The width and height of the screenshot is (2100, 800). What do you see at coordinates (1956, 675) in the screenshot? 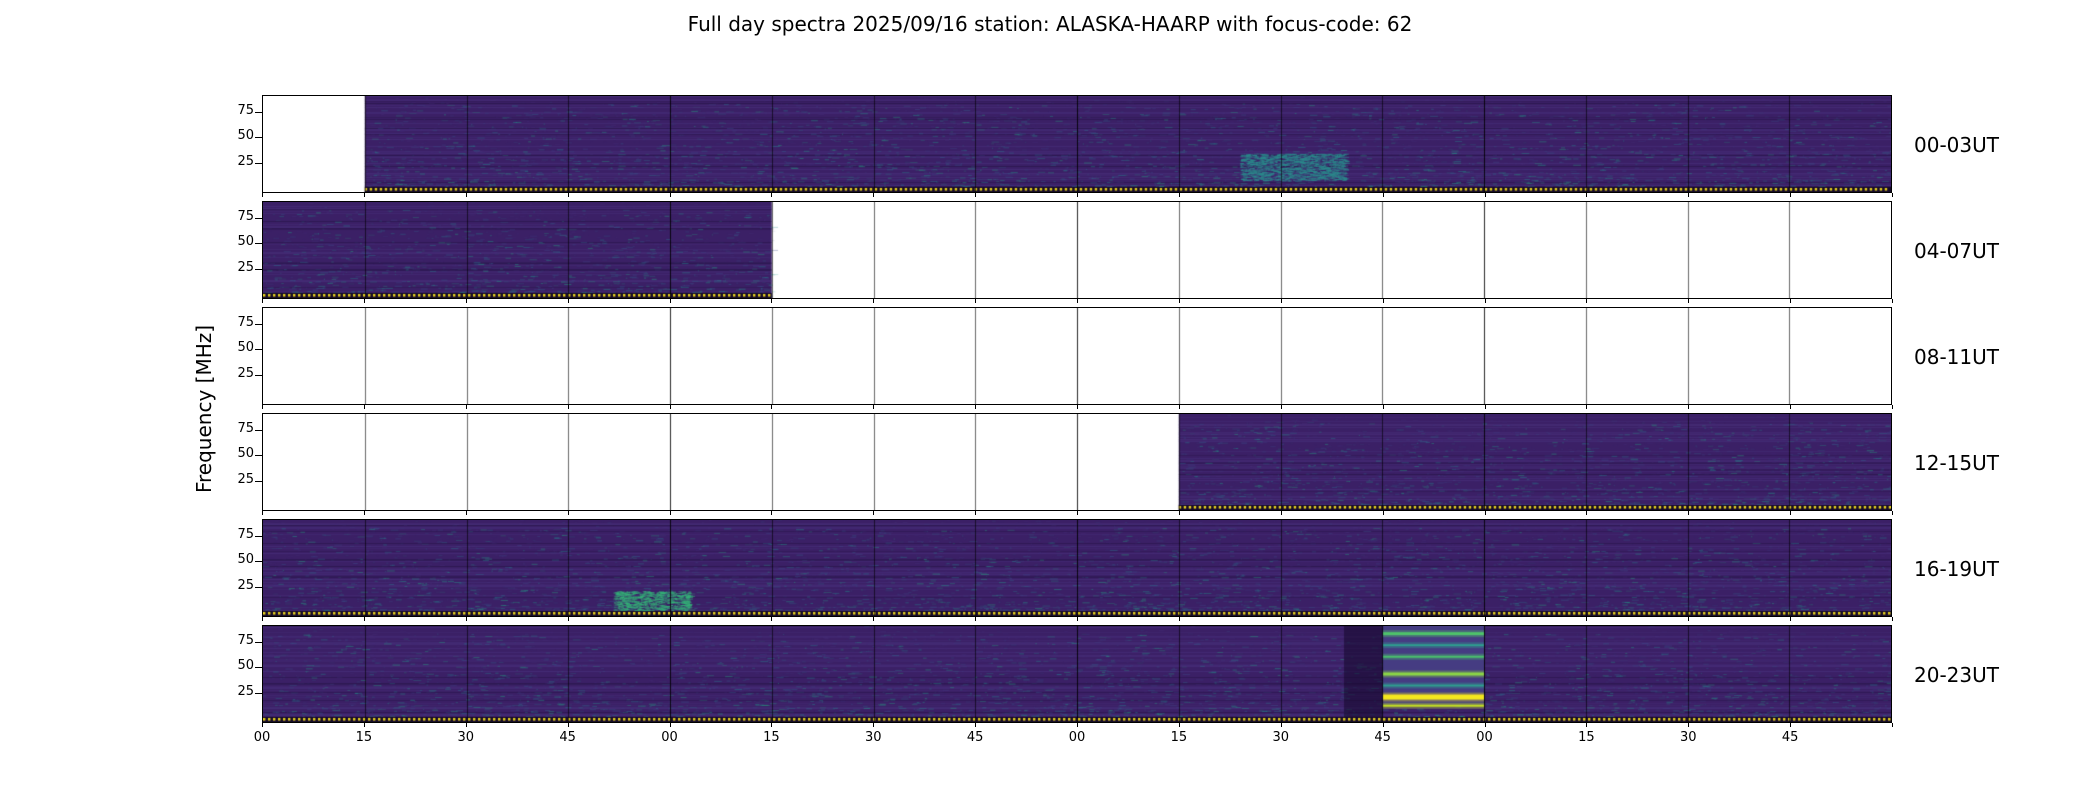
I see `panel-time-label: 20-23UT` at bounding box center [1956, 675].